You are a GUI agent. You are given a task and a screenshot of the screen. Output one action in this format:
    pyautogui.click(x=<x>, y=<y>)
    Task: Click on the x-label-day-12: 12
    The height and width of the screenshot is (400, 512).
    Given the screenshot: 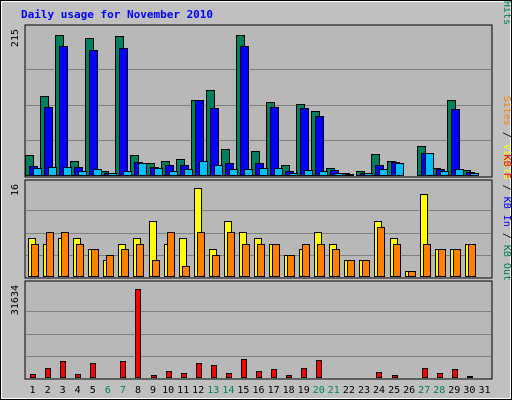 What is the action you would take?
    pyautogui.click(x=198, y=390)
    